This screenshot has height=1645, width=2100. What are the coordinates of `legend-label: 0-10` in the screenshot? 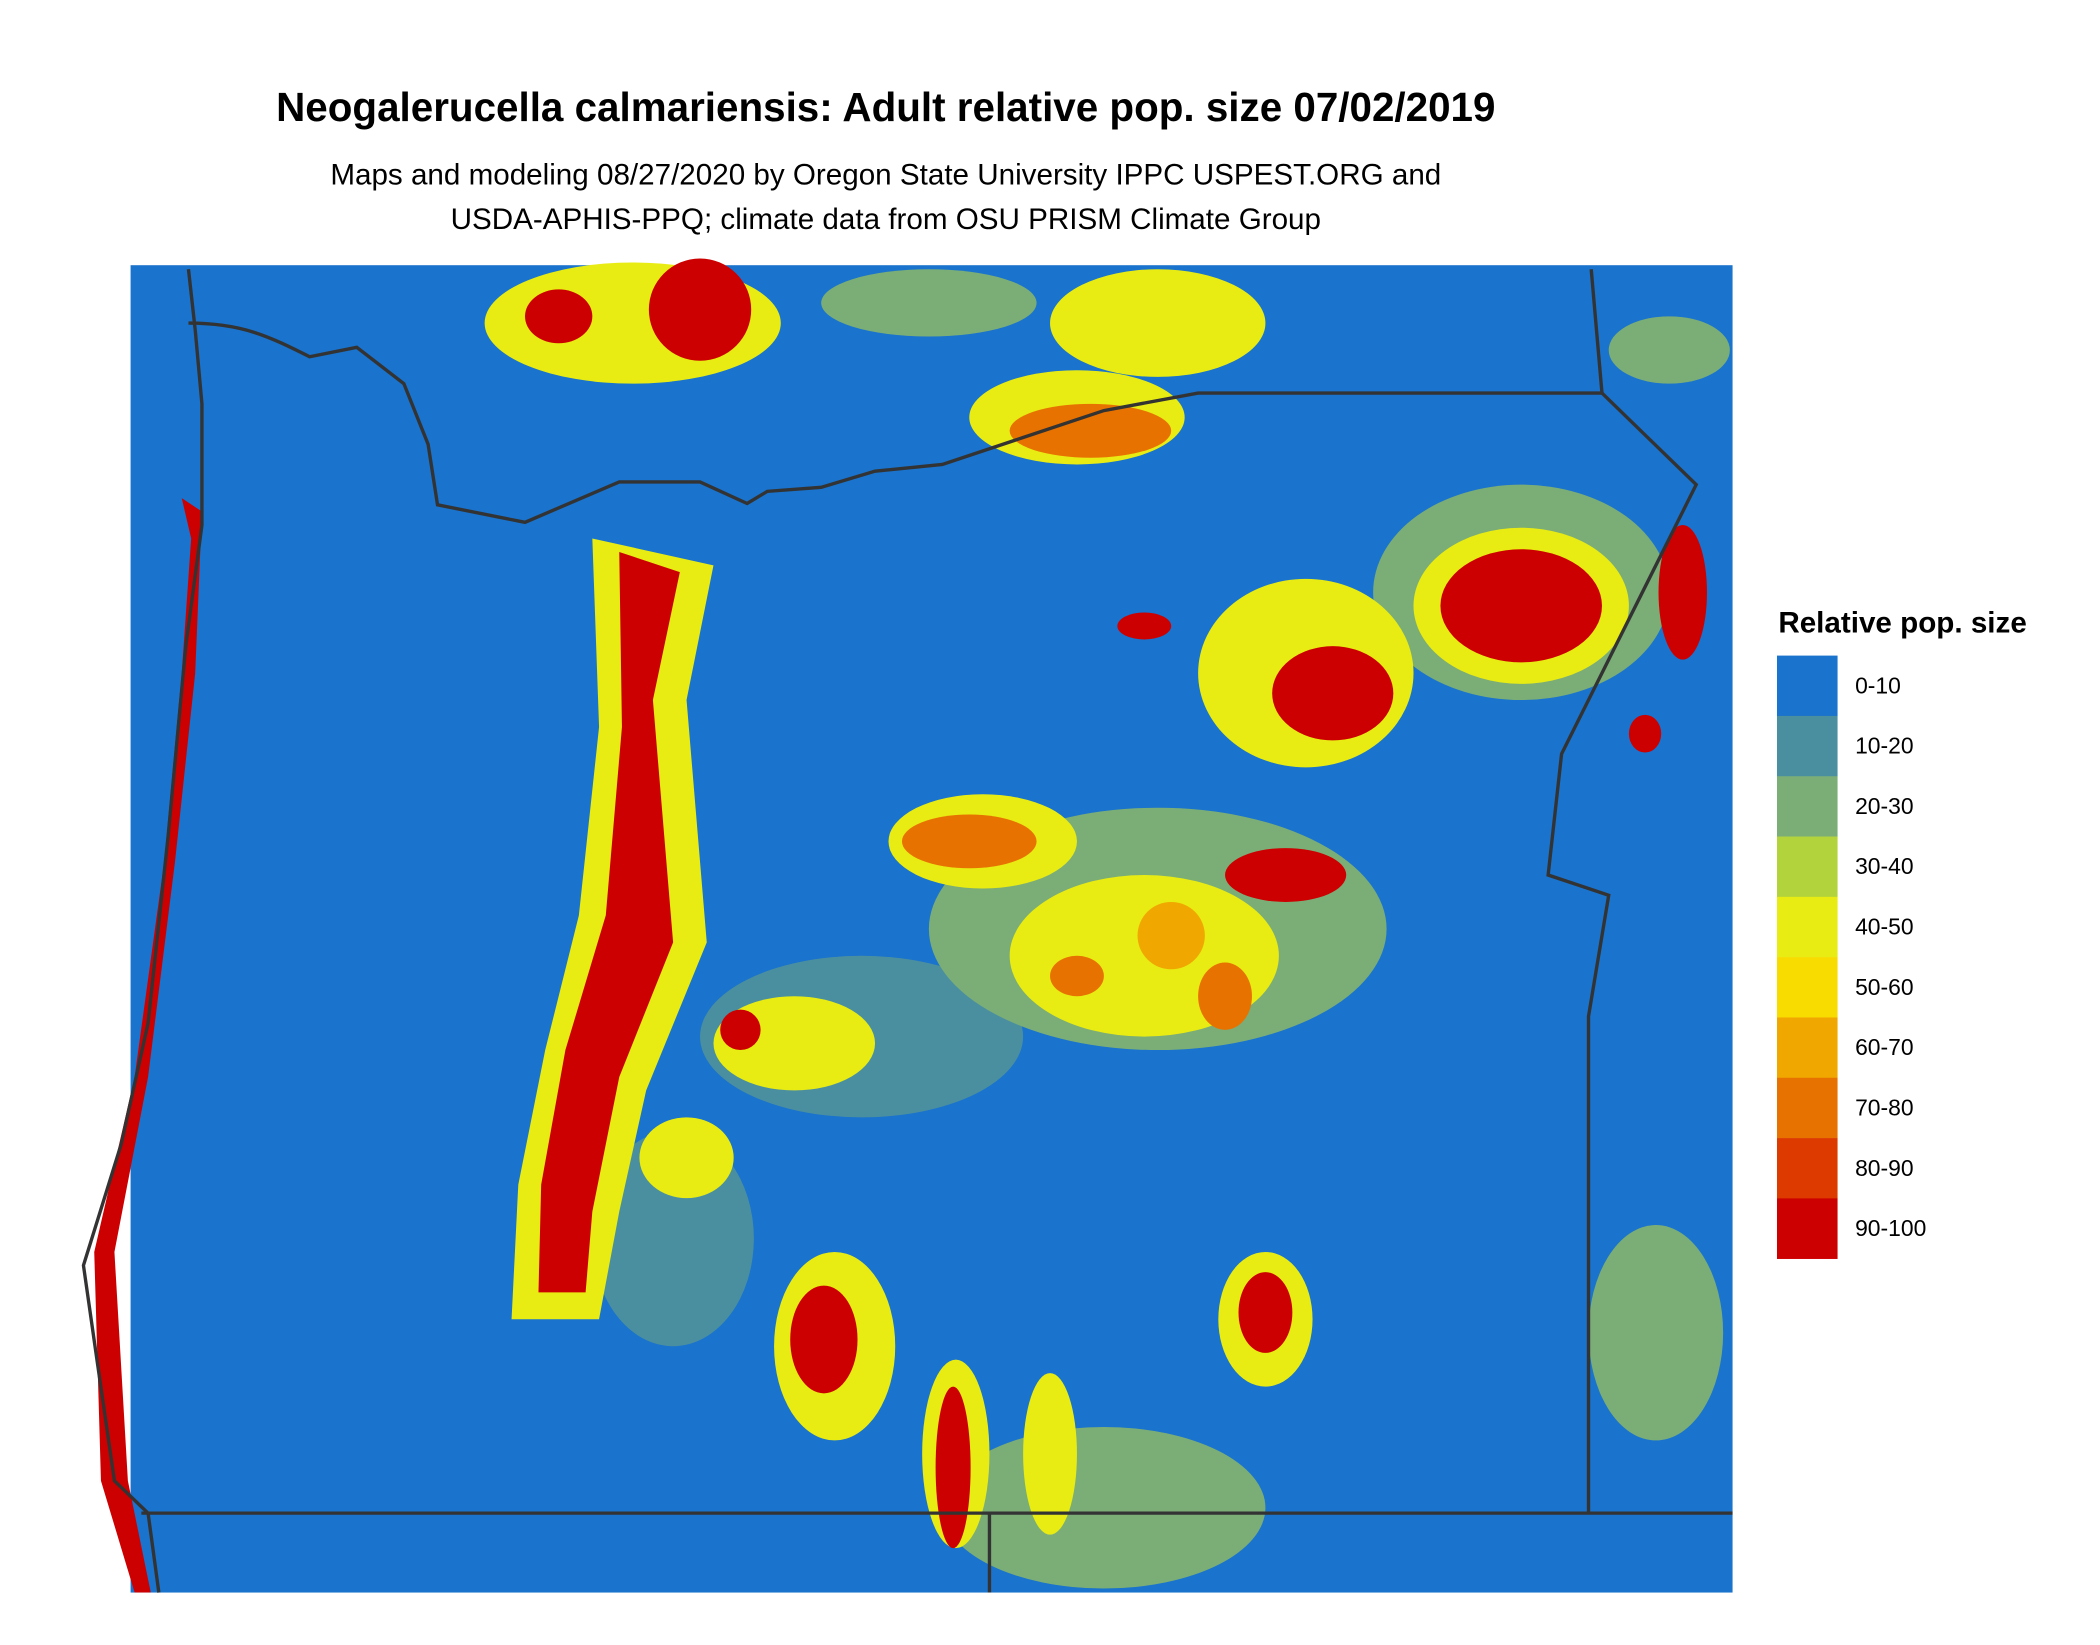 It's located at (1878, 685).